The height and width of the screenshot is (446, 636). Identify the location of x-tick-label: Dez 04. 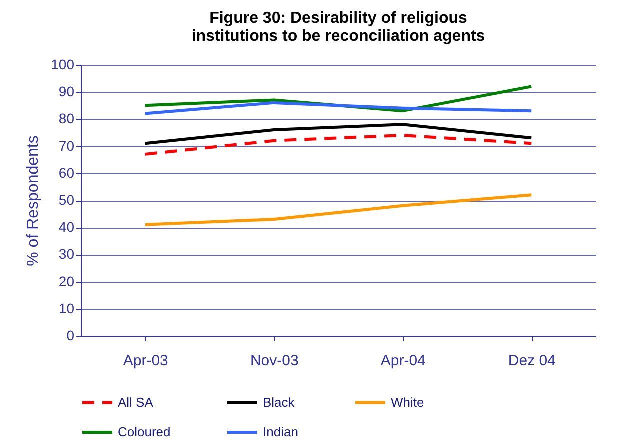
(532, 361).